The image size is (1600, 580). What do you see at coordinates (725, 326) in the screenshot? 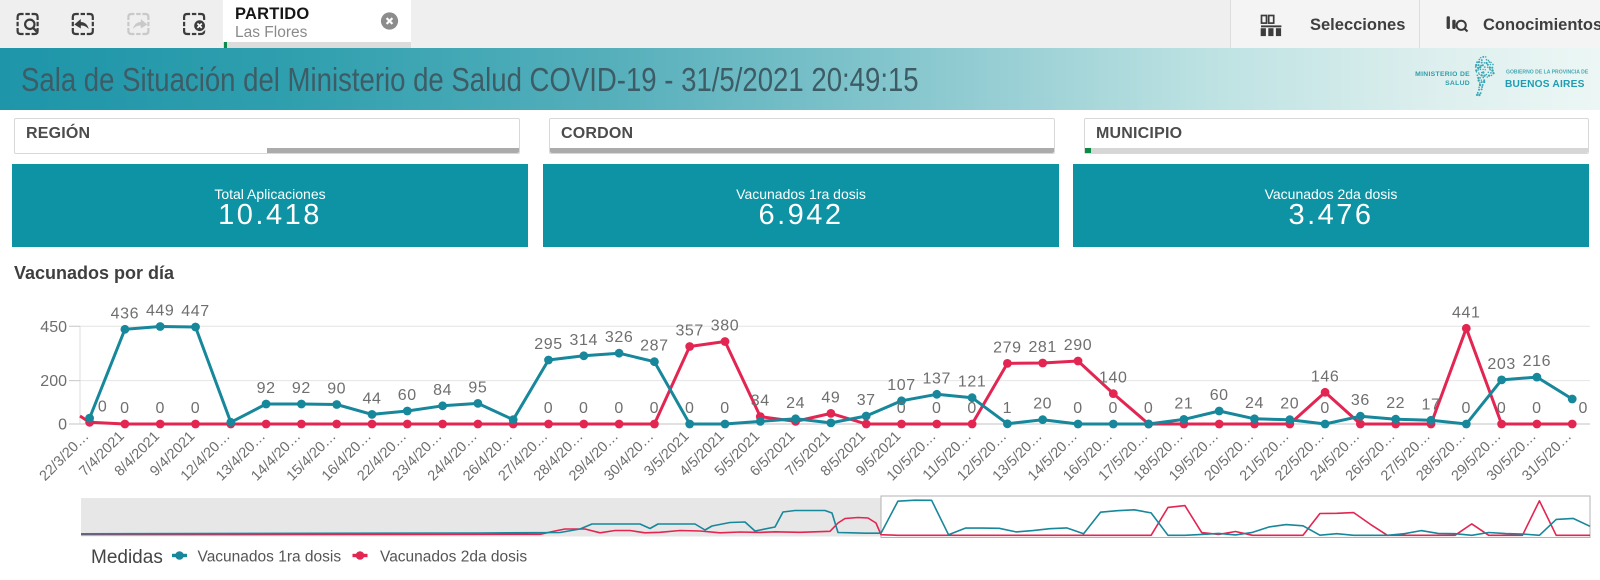
I see `svg-text: 380` at bounding box center [725, 326].